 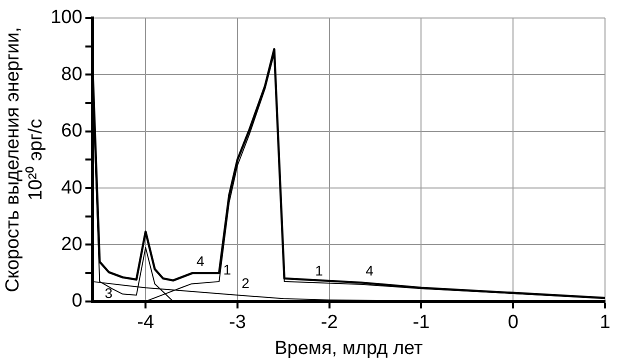 I want to click on y-tick-label: 80, so click(x=71, y=74).